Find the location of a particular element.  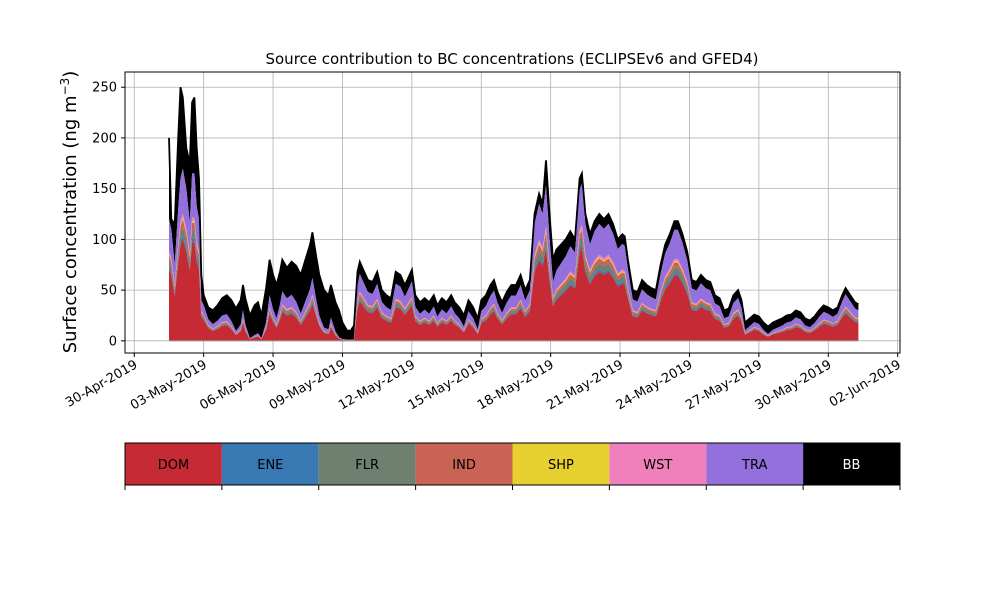

legend-swatch-wst is located at coordinates (658, 464).